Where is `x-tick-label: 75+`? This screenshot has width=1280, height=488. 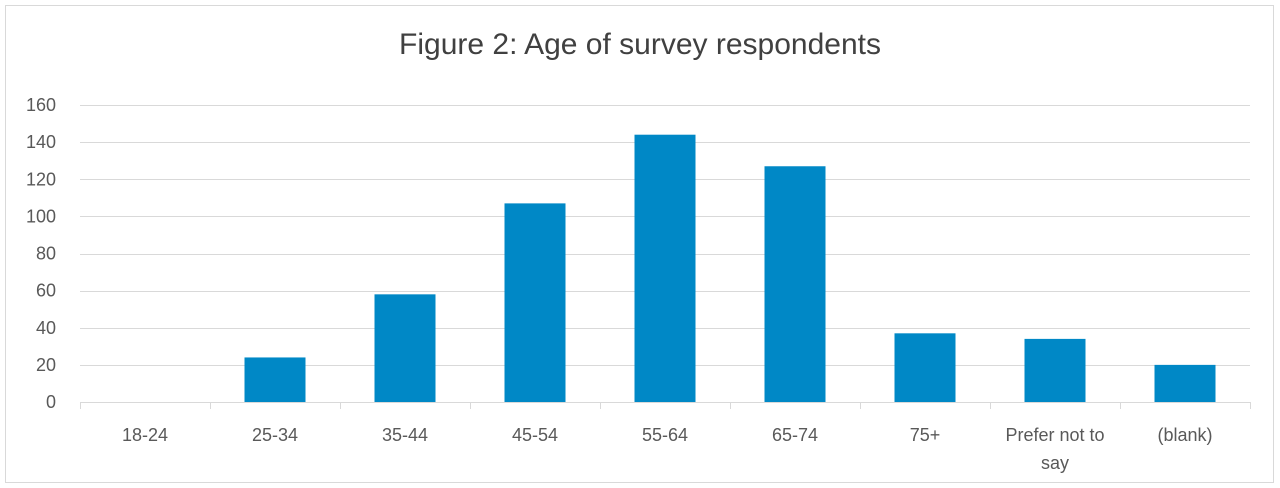 x-tick-label: 75+ is located at coordinates (925, 435).